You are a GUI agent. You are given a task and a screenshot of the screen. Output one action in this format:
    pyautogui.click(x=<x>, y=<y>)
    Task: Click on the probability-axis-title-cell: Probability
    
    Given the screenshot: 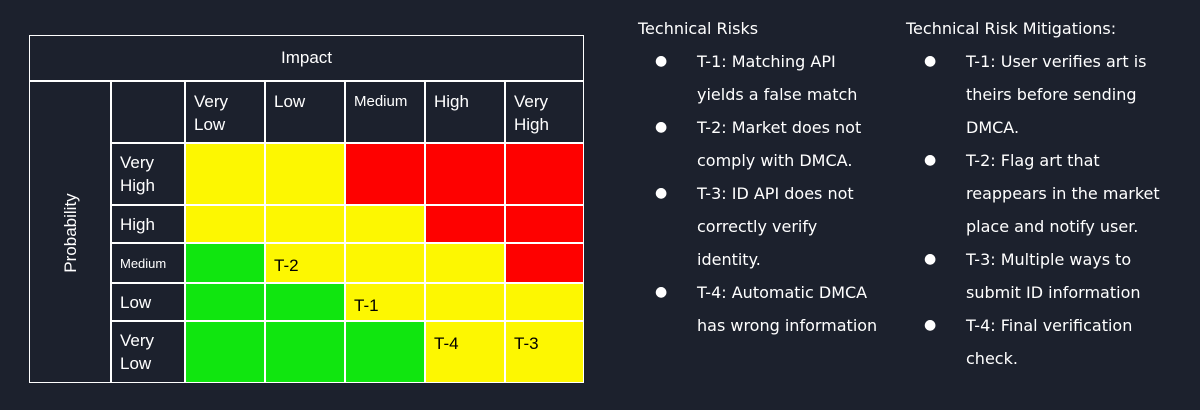 What is the action you would take?
    pyautogui.click(x=70, y=232)
    